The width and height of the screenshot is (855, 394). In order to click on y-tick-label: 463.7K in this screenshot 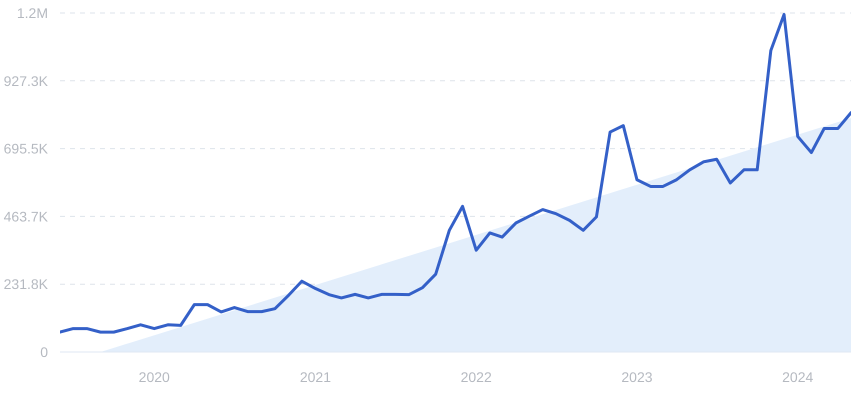, I will do `click(26, 216)`.